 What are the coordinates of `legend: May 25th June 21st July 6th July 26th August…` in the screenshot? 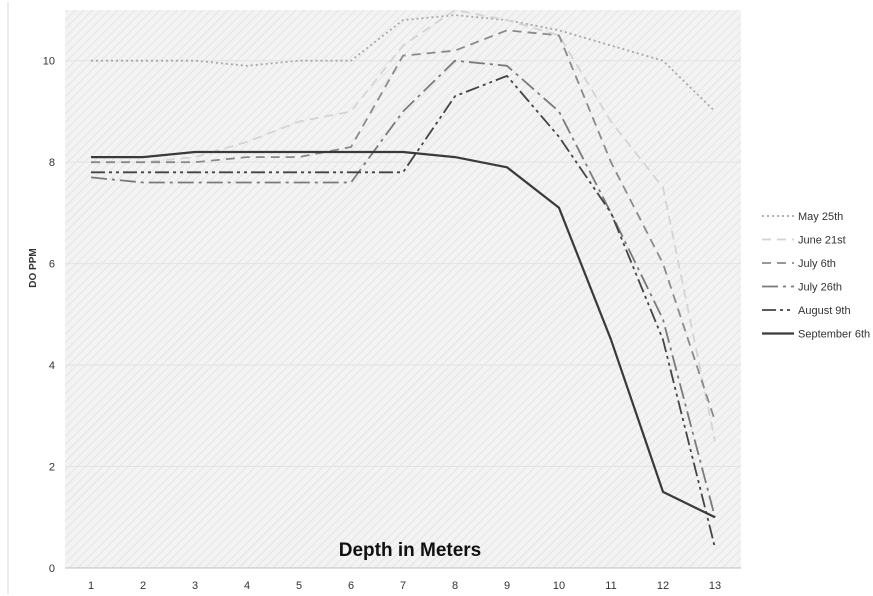 It's located at (816, 276).